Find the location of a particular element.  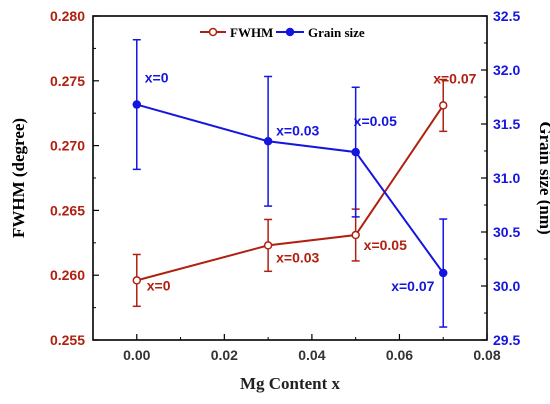

left-axis-title: FWHM (degree) is located at coordinates (18, 178).